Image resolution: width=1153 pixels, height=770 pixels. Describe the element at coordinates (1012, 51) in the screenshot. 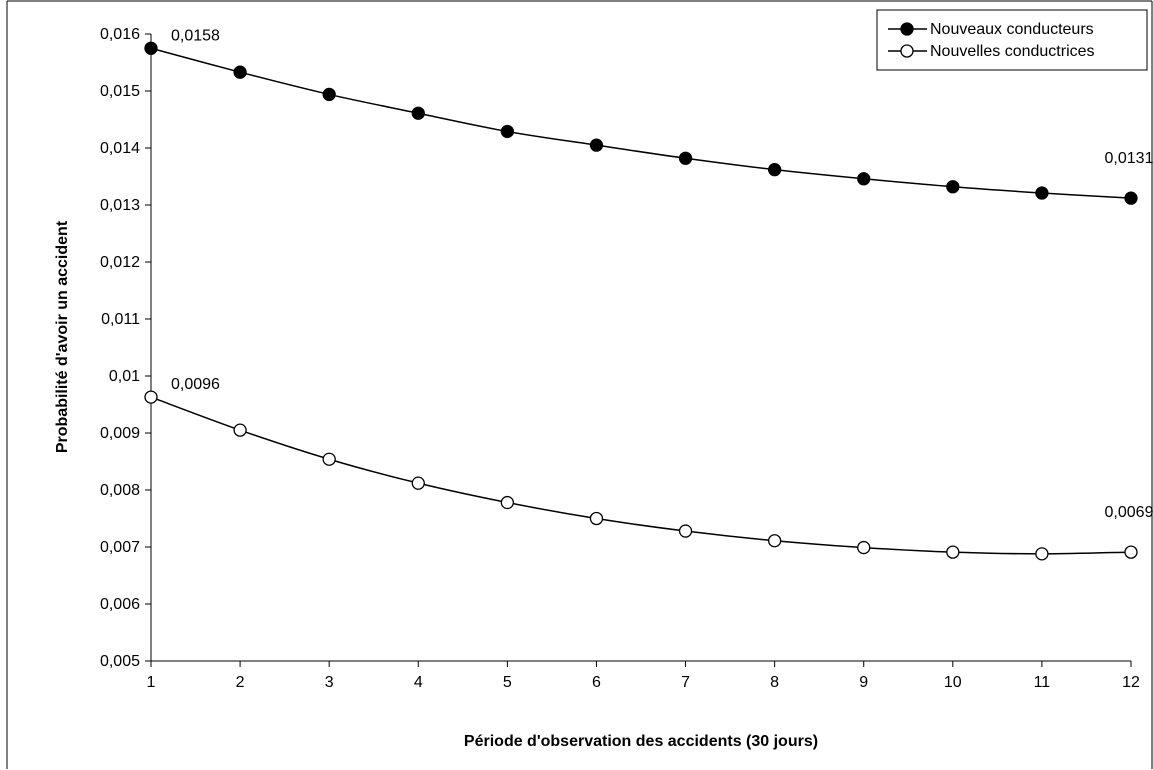

I see `legend-label: Nouvelles conductrices` at that location.